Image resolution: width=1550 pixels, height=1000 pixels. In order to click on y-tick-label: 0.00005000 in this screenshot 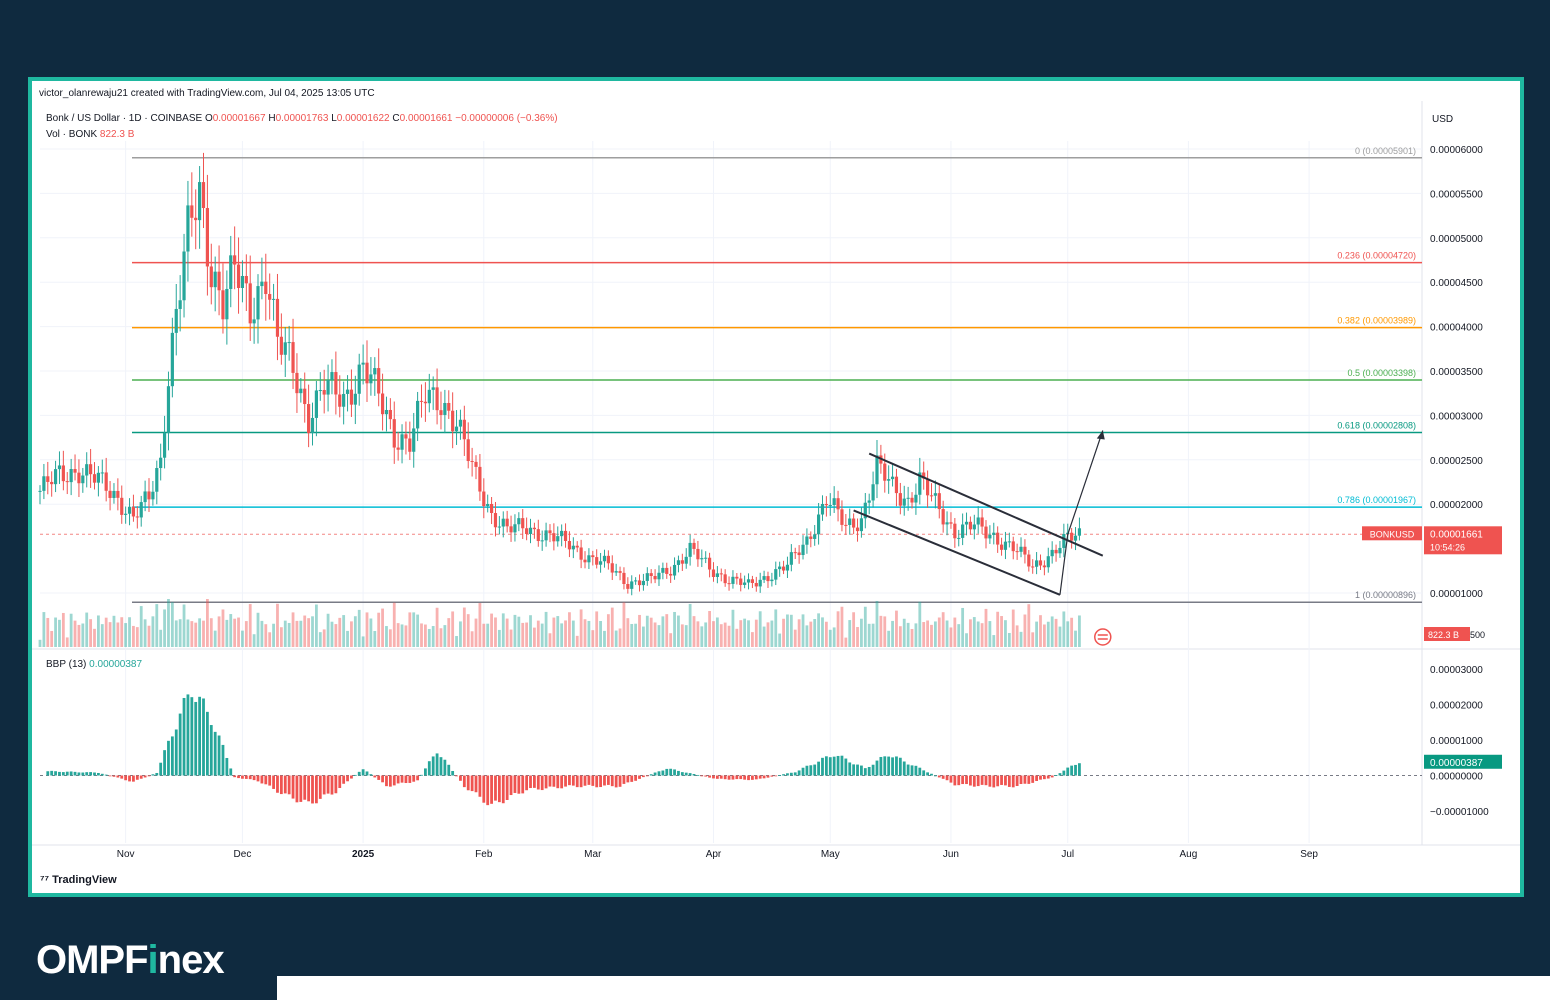, I will do `click(1456, 239)`.